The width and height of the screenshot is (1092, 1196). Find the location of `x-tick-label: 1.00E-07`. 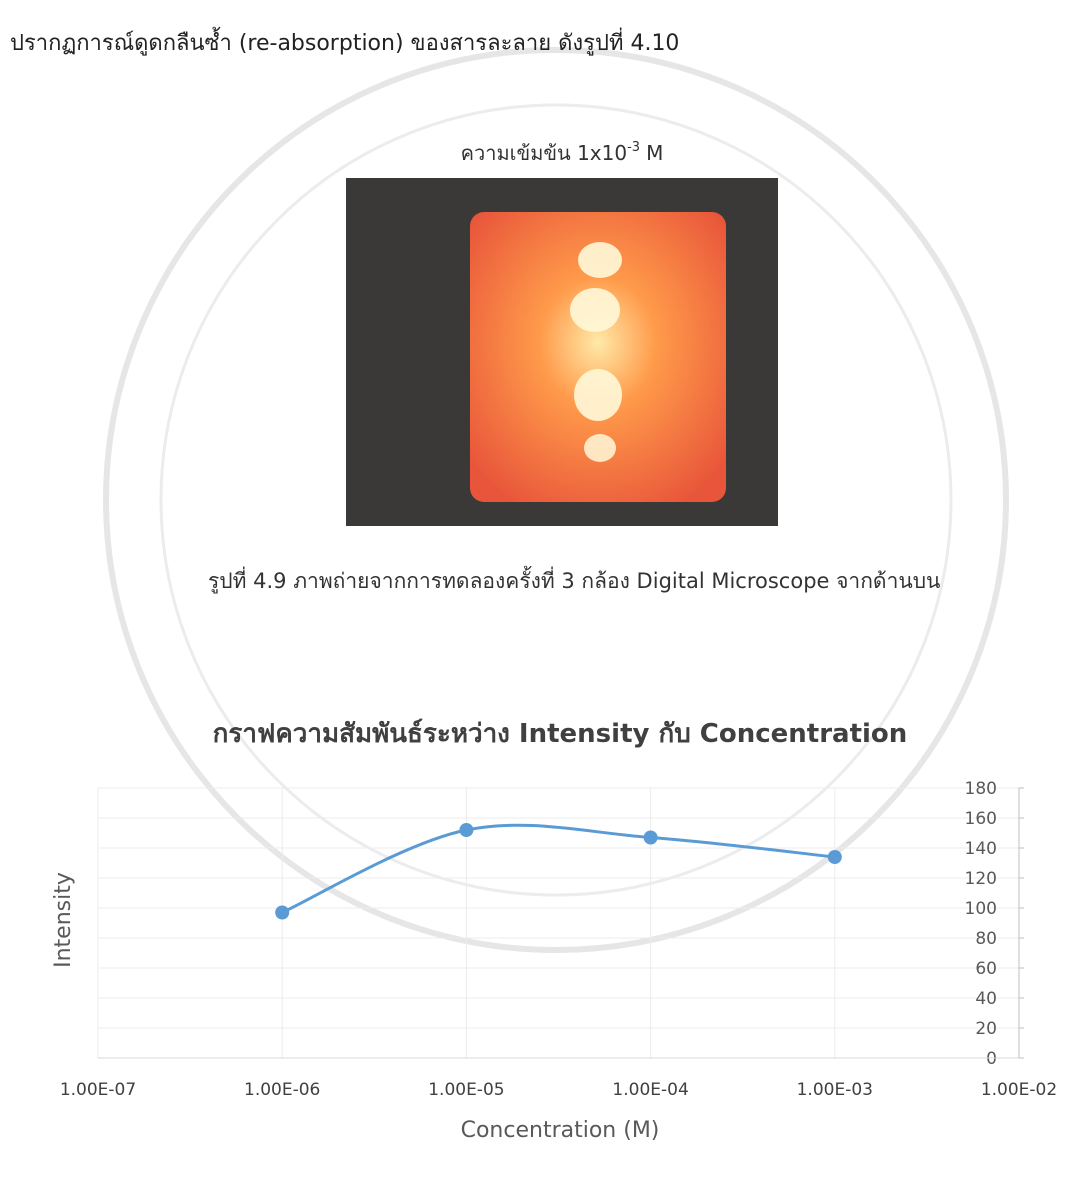

x-tick-label: 1.00E-07 is located at coordinates (98, 1090).